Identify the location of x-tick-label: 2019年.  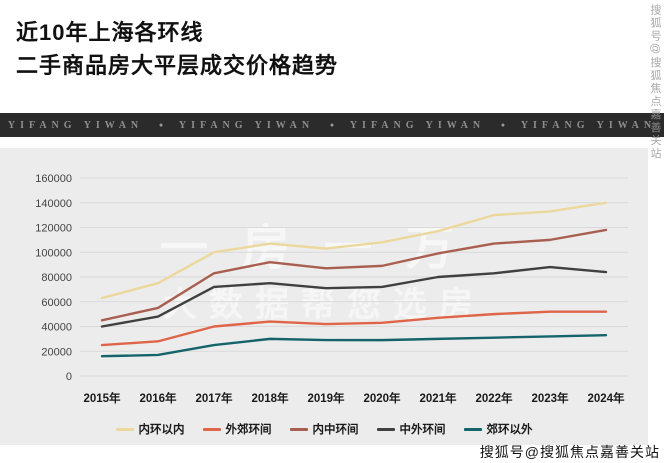
(326, 398).